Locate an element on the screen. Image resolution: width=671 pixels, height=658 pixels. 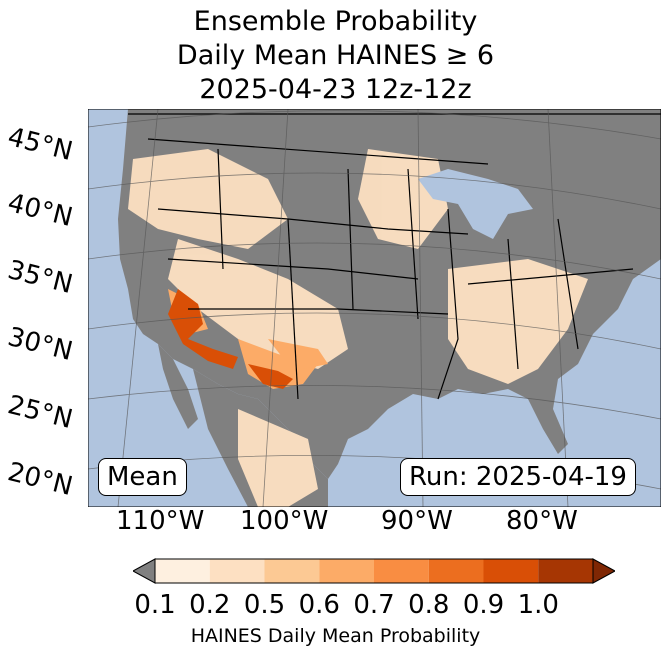
mean-label-box: Mean is located at coordinates (142, 477).